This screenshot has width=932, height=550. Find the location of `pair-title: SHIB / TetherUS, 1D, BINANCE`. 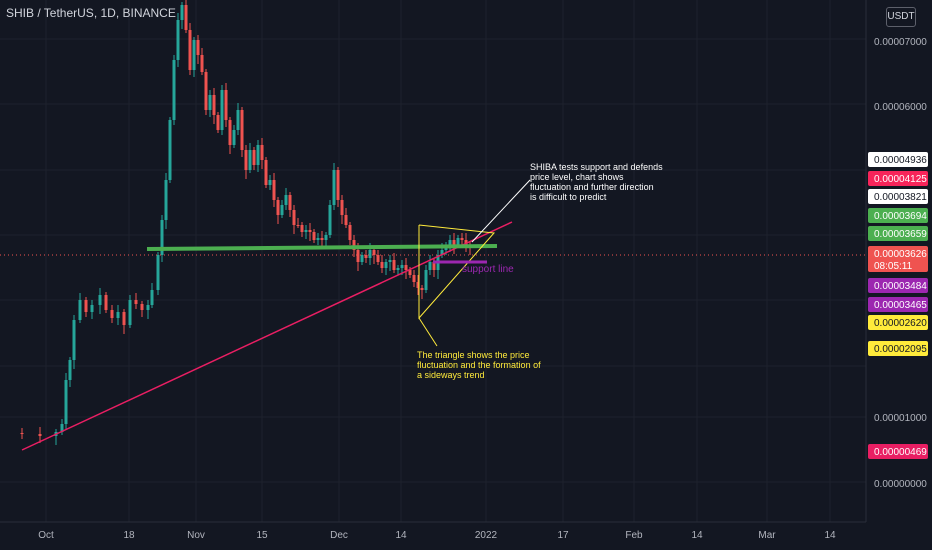

pair-title: SHIB / TetherUS, 1D, BINANCE is located at coordinates (91, 13).